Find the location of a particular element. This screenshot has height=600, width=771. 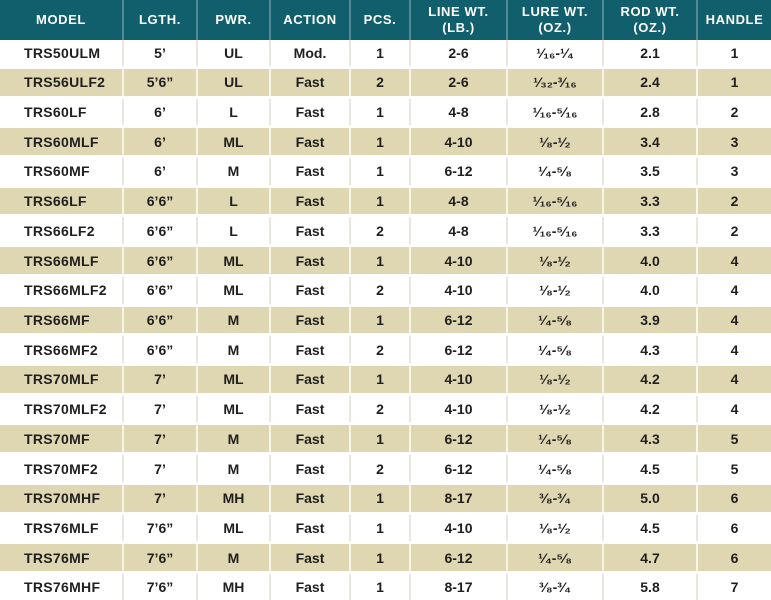

cell-model: TRS70MLF2 is located at coordinates (62, 409).